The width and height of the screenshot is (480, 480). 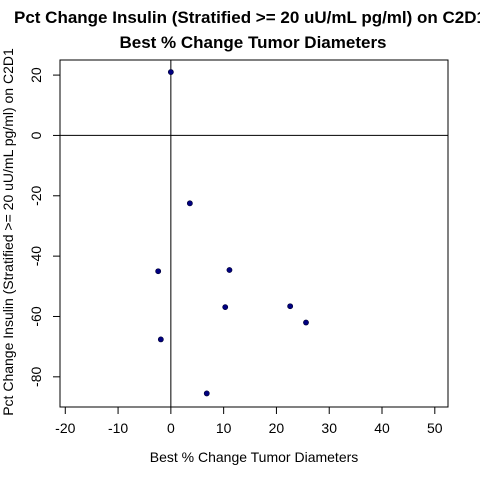 What do you see at coordinates (382, 428) in the screenshot?
I see `x-tick-label: 40` at bounding box center [382, 428].